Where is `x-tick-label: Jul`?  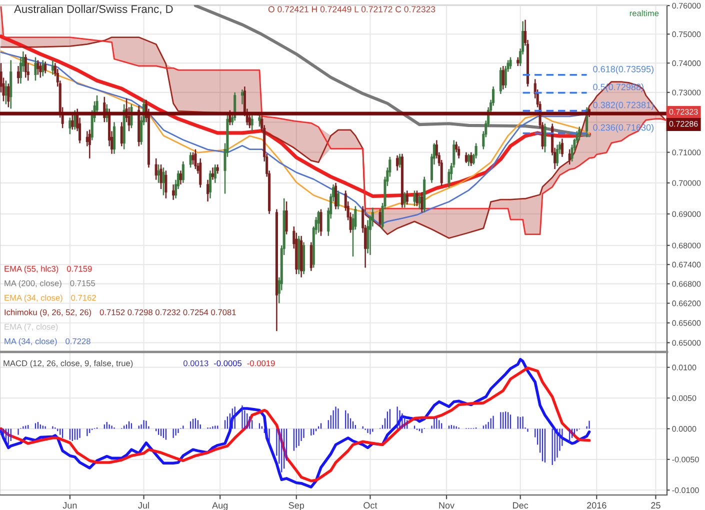
x-tick-label: Jul is located at coordinates (143, 505).